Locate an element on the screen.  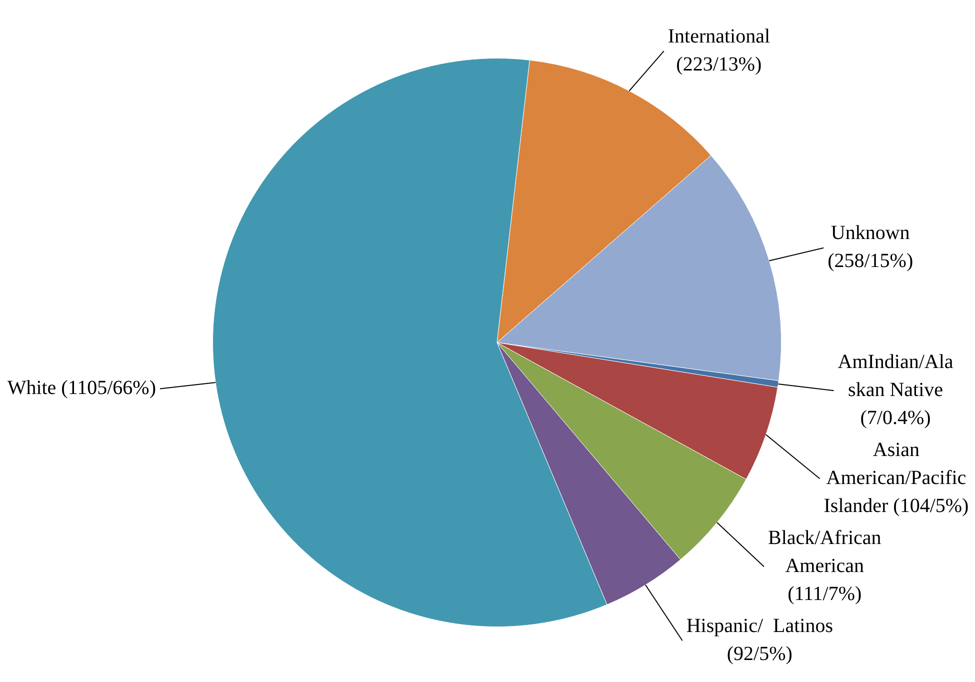
slice-label: AmIndian/Ala skan Native (7/0.4%) is located at coordinates (896, 389).